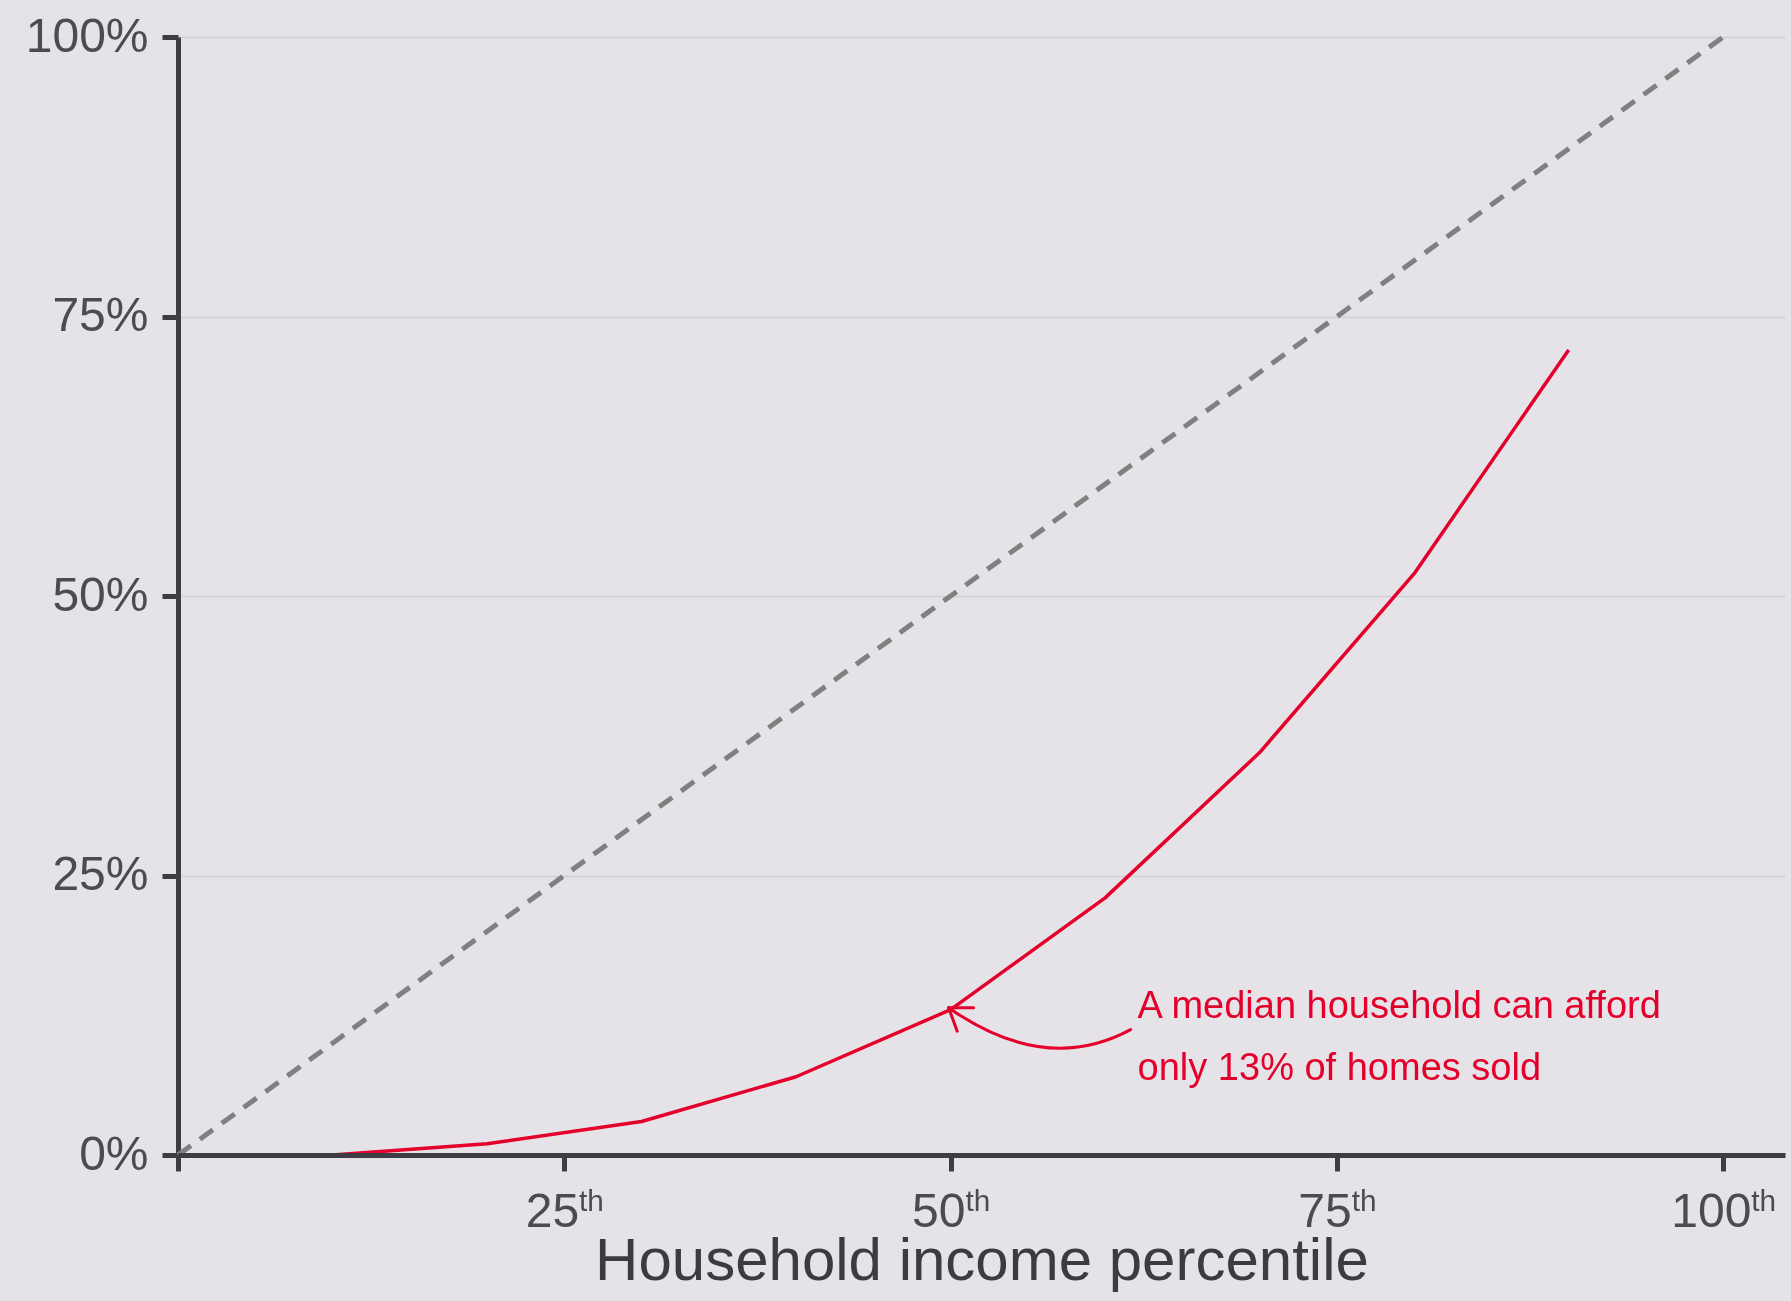  Describe the element at coordinates (951, 1210) in the screenshot. I see `x-tick-label: 50$^{th}$` at that location.